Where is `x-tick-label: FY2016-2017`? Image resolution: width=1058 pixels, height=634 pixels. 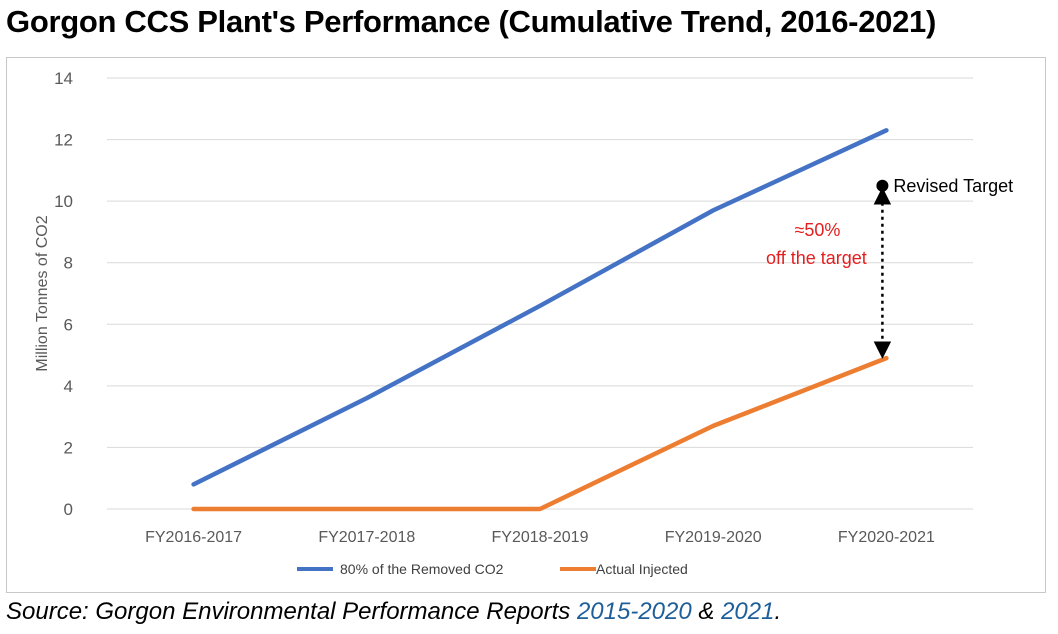
x-tick-label: FY2016-2017 is located at coordinates (193, 537).